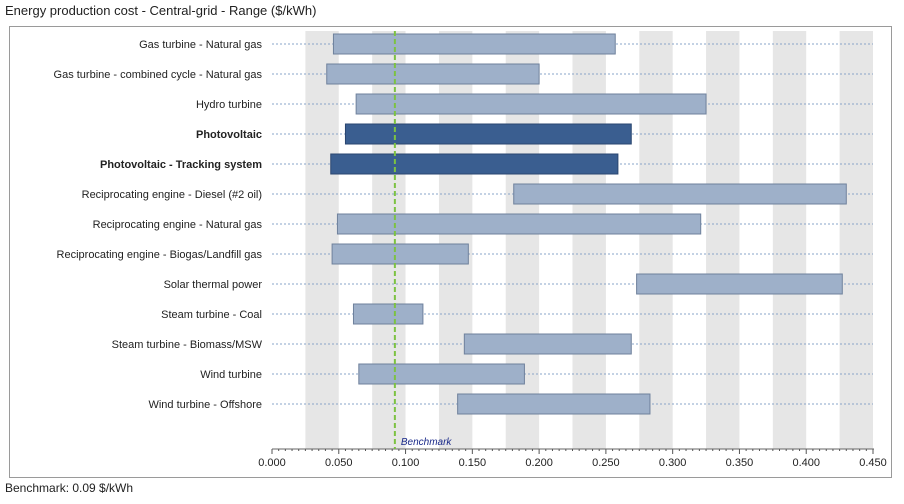  What do you see at coordinates (231, 375) in the screenshot?
I see `category-label: Wind turbine` at bounding box center [231, 375].